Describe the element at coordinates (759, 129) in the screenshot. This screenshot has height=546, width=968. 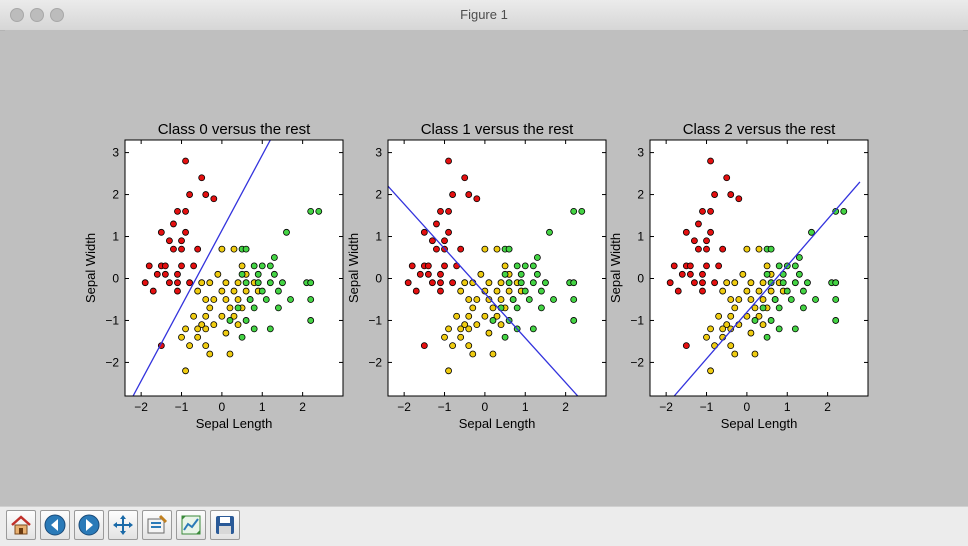
I see `subplot-title: Class 2 versus the rest` at that location.